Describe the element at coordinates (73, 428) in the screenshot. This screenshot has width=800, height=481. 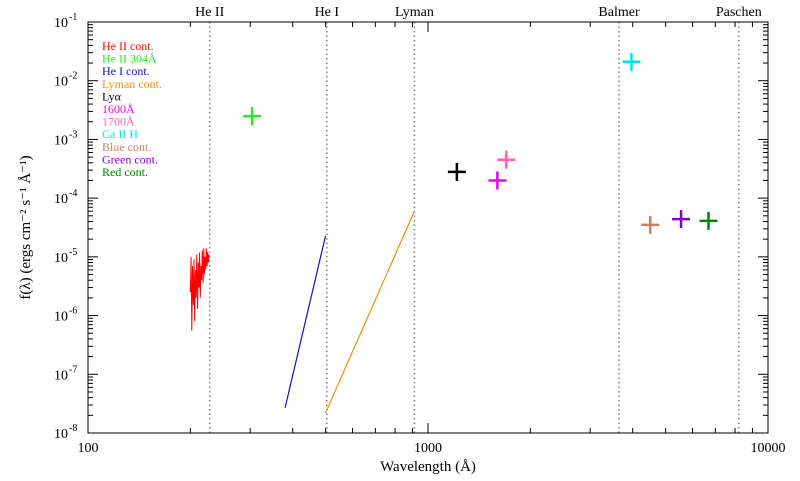
I see `y-tick-exponent: -8` at that location.